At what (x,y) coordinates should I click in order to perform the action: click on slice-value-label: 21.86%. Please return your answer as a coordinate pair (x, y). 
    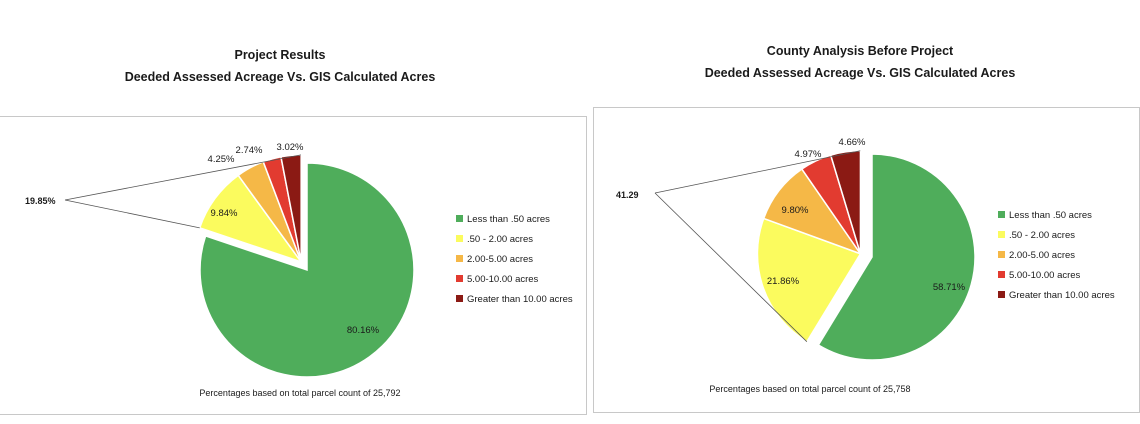
    Looking at the image, I should click on (783, 281).